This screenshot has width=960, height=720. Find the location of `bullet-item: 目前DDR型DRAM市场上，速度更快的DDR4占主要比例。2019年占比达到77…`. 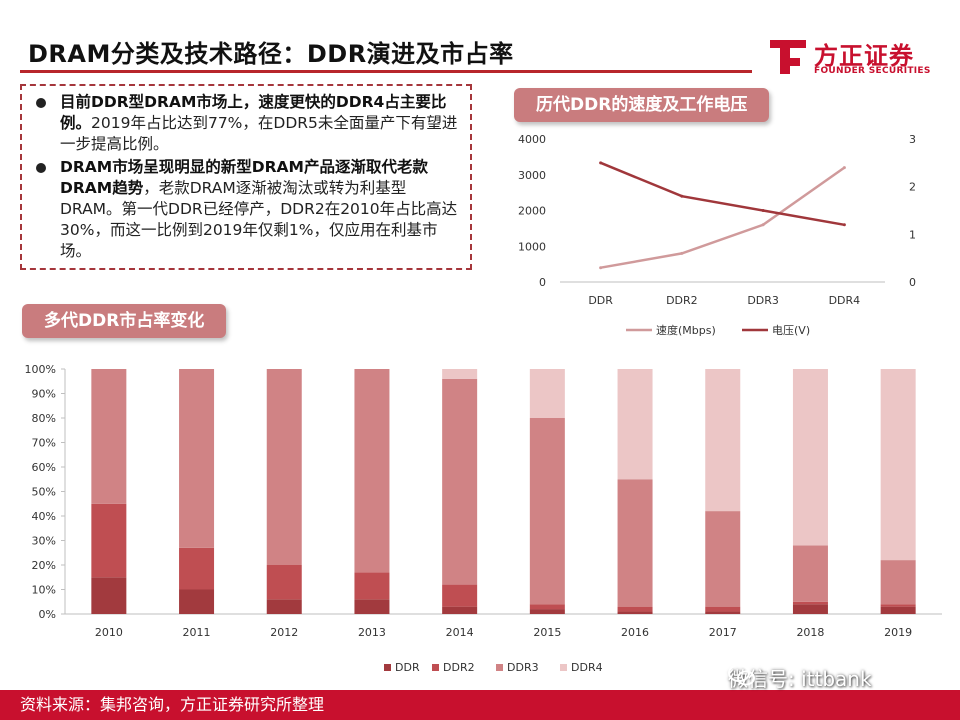

bullet-item: 目前DDR型DRAM市场上，速度更快的DDR4占主要比例。2019年占比达到77… is located at coordinates (247, 123).